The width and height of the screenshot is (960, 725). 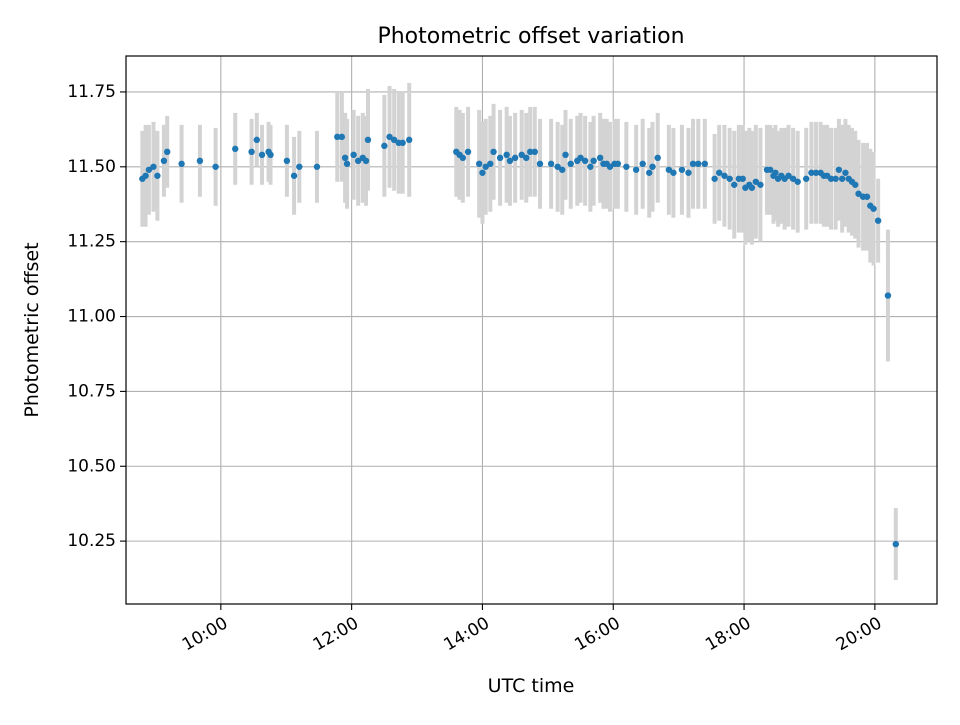 I want to click on y-axis-label: Photometric offset, so click(x=32, y=329).